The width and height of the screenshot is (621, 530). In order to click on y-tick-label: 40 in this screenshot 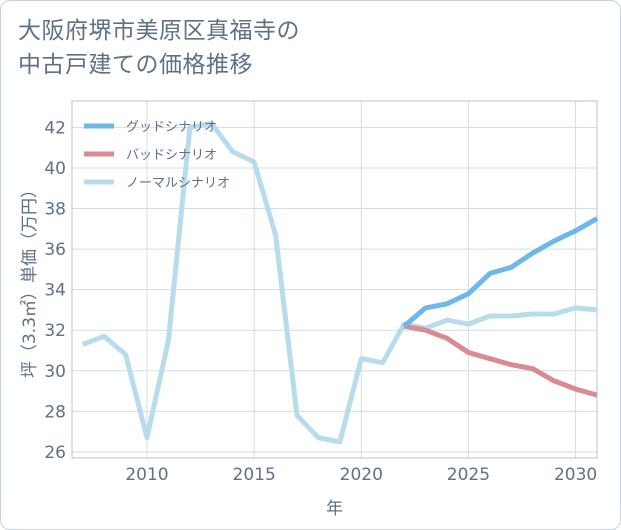, I will do `click(55, 169)`.